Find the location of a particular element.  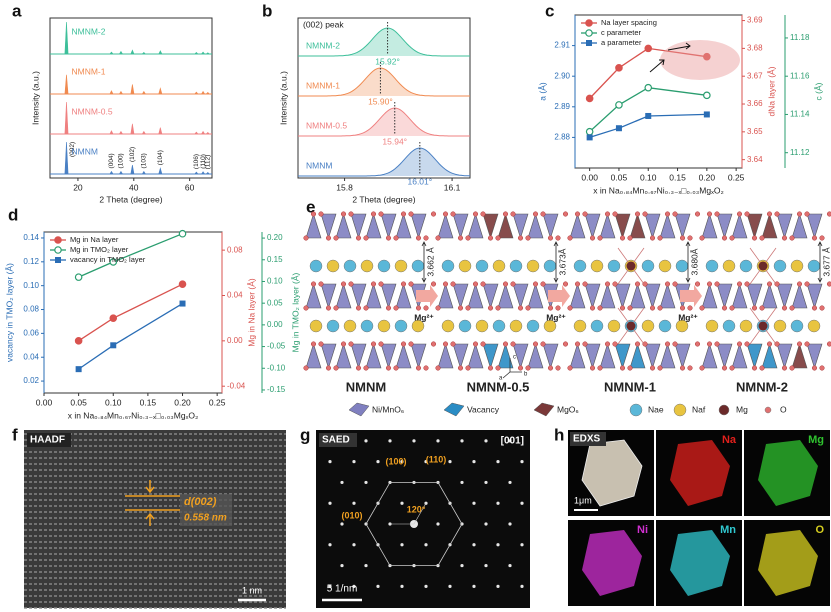

legend-label: Ni/MnO₆ is located at coordinates (388, 409).